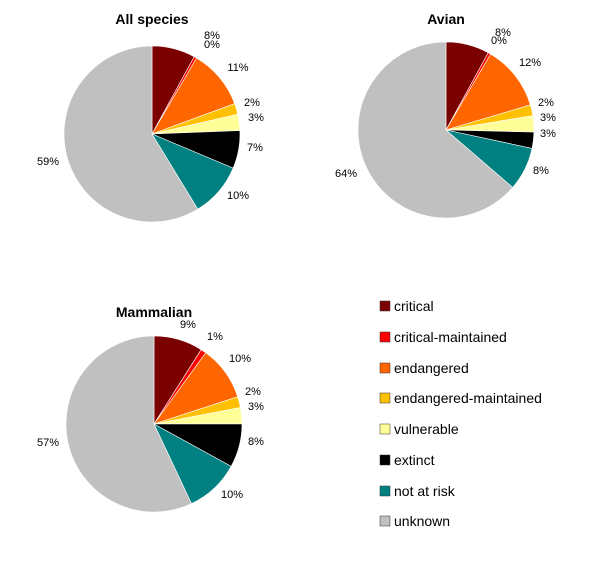 The height and width of the screenshot is (572, 600). What do you see at coordinates (385, 429) in the screenshot?
I see `legend-swatch-vulnerable` at bounding box center [385, 429].